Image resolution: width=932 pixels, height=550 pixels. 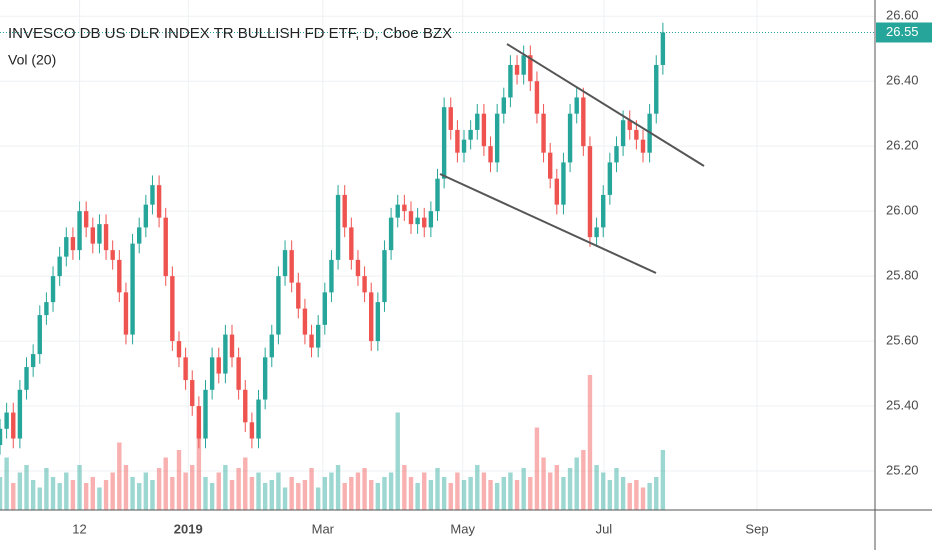 I want to click on y-tick-label: 26.20, so click(x=902, y=145).